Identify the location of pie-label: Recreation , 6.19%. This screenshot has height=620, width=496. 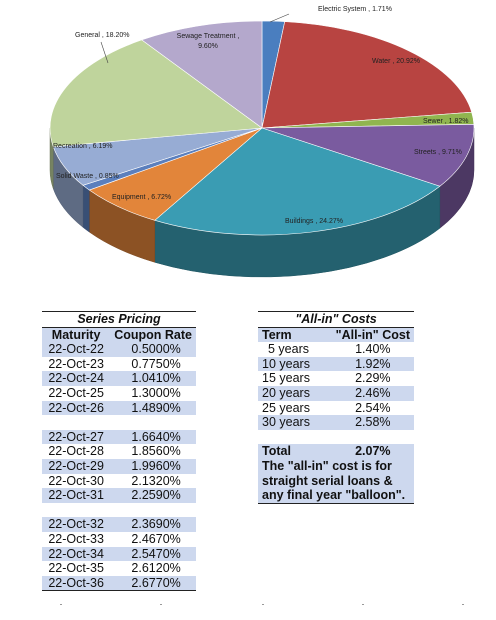
(83, 146).